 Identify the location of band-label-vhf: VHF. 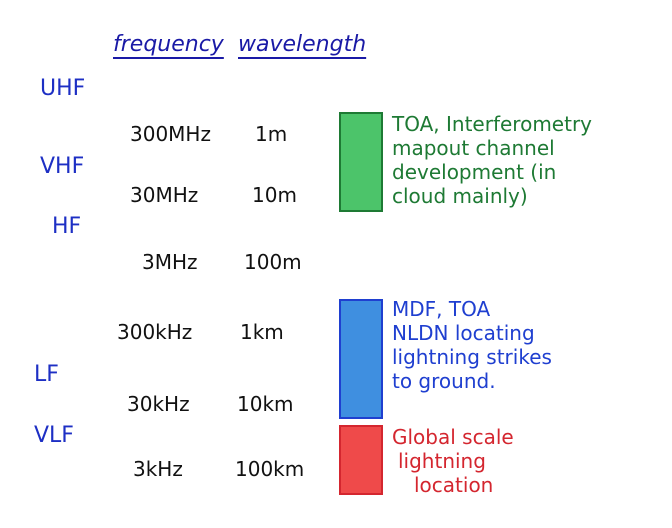
(62, 166).